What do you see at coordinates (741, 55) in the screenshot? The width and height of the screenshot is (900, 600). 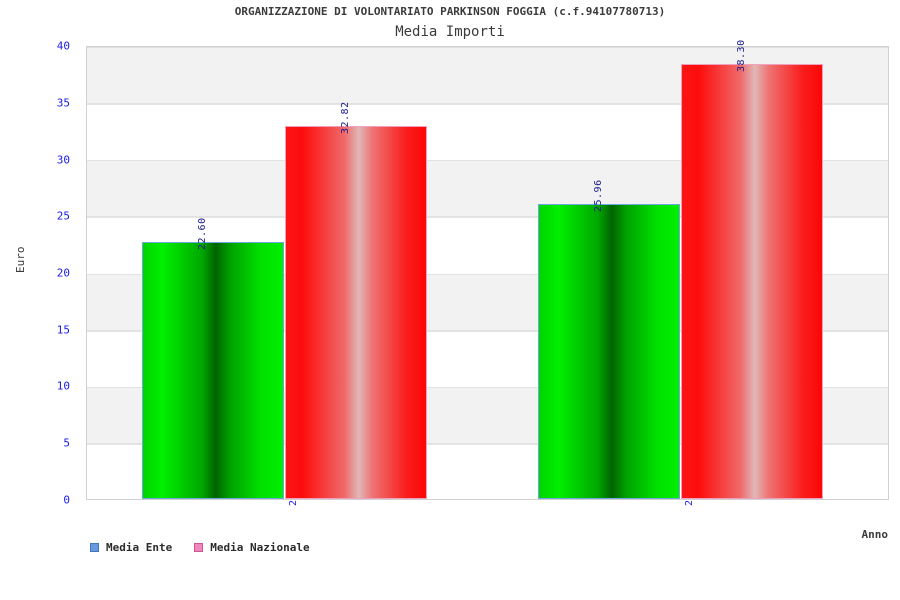 I see `value-label-nazionale-2024: 38.30` at bounding box center [741, 55].